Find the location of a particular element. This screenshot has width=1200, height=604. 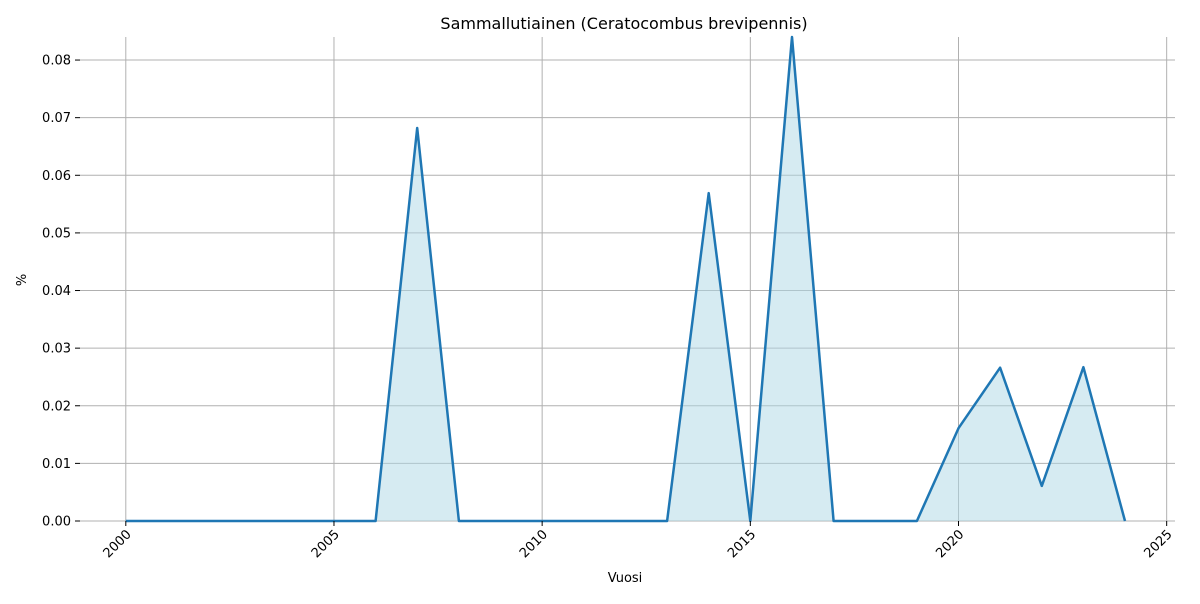

y-axis-label: % is located at coordinates (22, 280).